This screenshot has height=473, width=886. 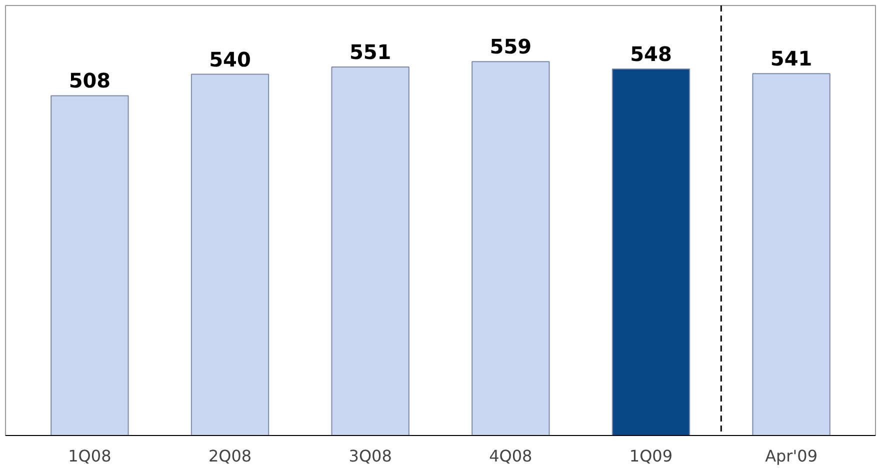 What do you see at coordinates (651, 54) in the screenshot?
I see `data-label: 548` at bounding box center [651, 54].